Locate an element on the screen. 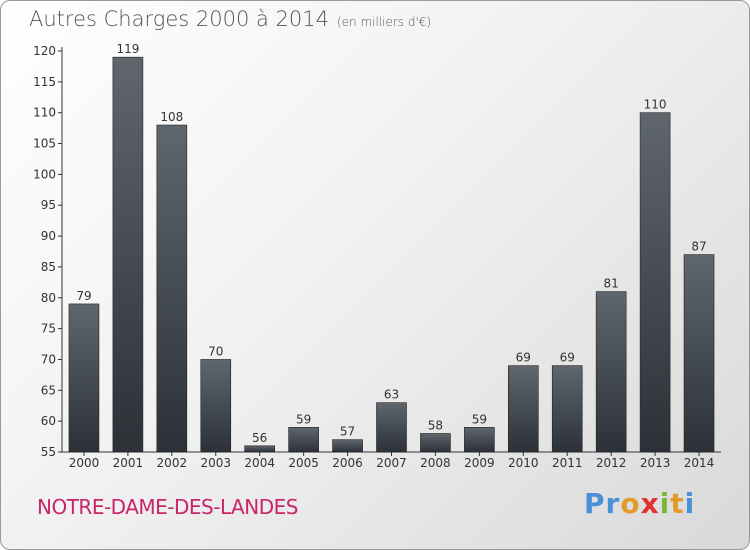 The height and width of the screenshot is (550, 750). x-tick-label: 2006 is located at coordinates (347, 463).